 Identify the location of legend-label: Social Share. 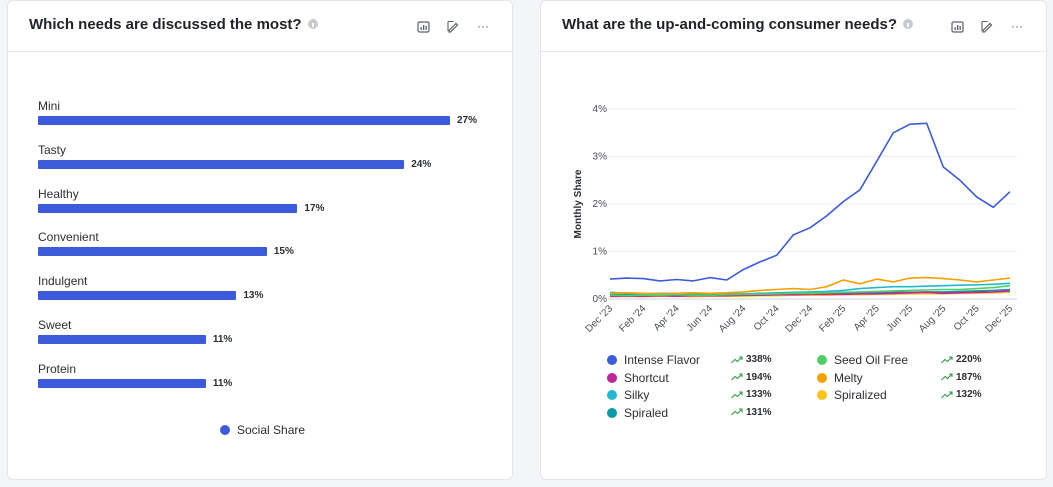
(271, 430).